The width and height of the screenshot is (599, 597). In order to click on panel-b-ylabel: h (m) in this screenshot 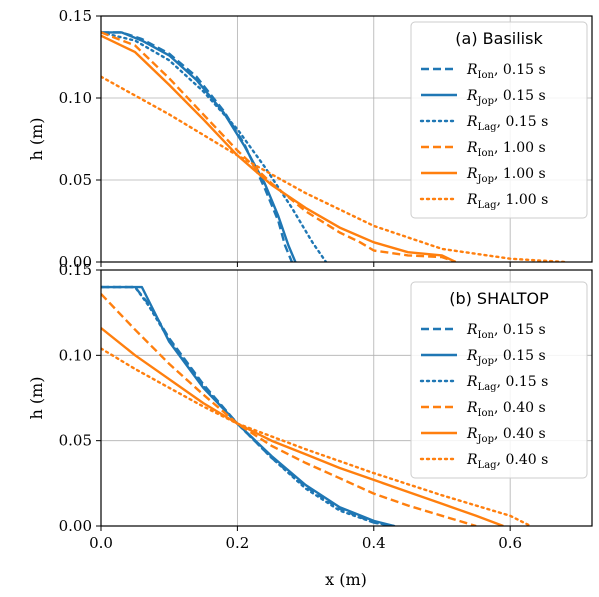, I will do `click(36, 397)`.